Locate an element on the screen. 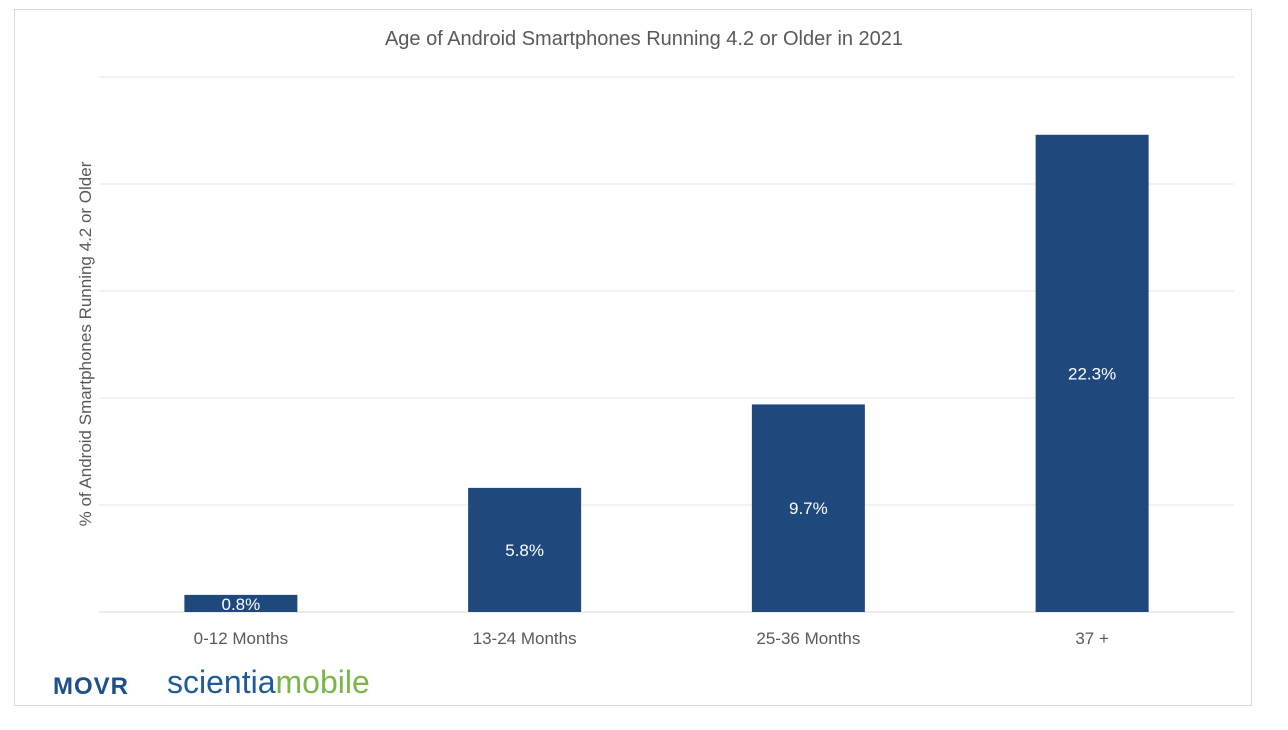  movr-logo: MOVR is located at coordinates (91, 686).